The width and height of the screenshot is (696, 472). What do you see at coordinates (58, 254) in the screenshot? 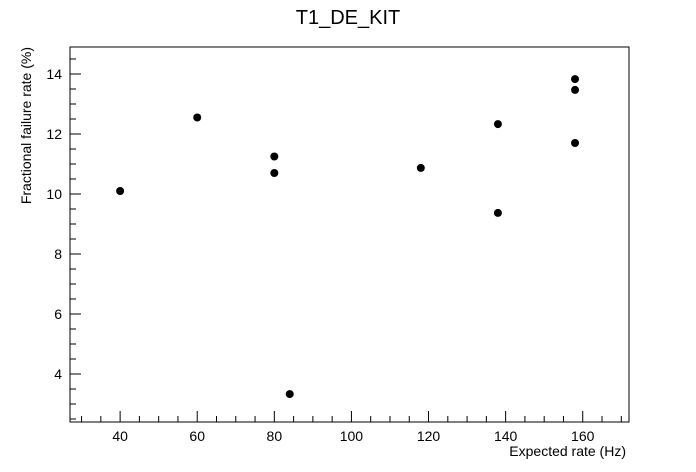
I see `y-tick-label: 8` at bounding box center [58, 254].